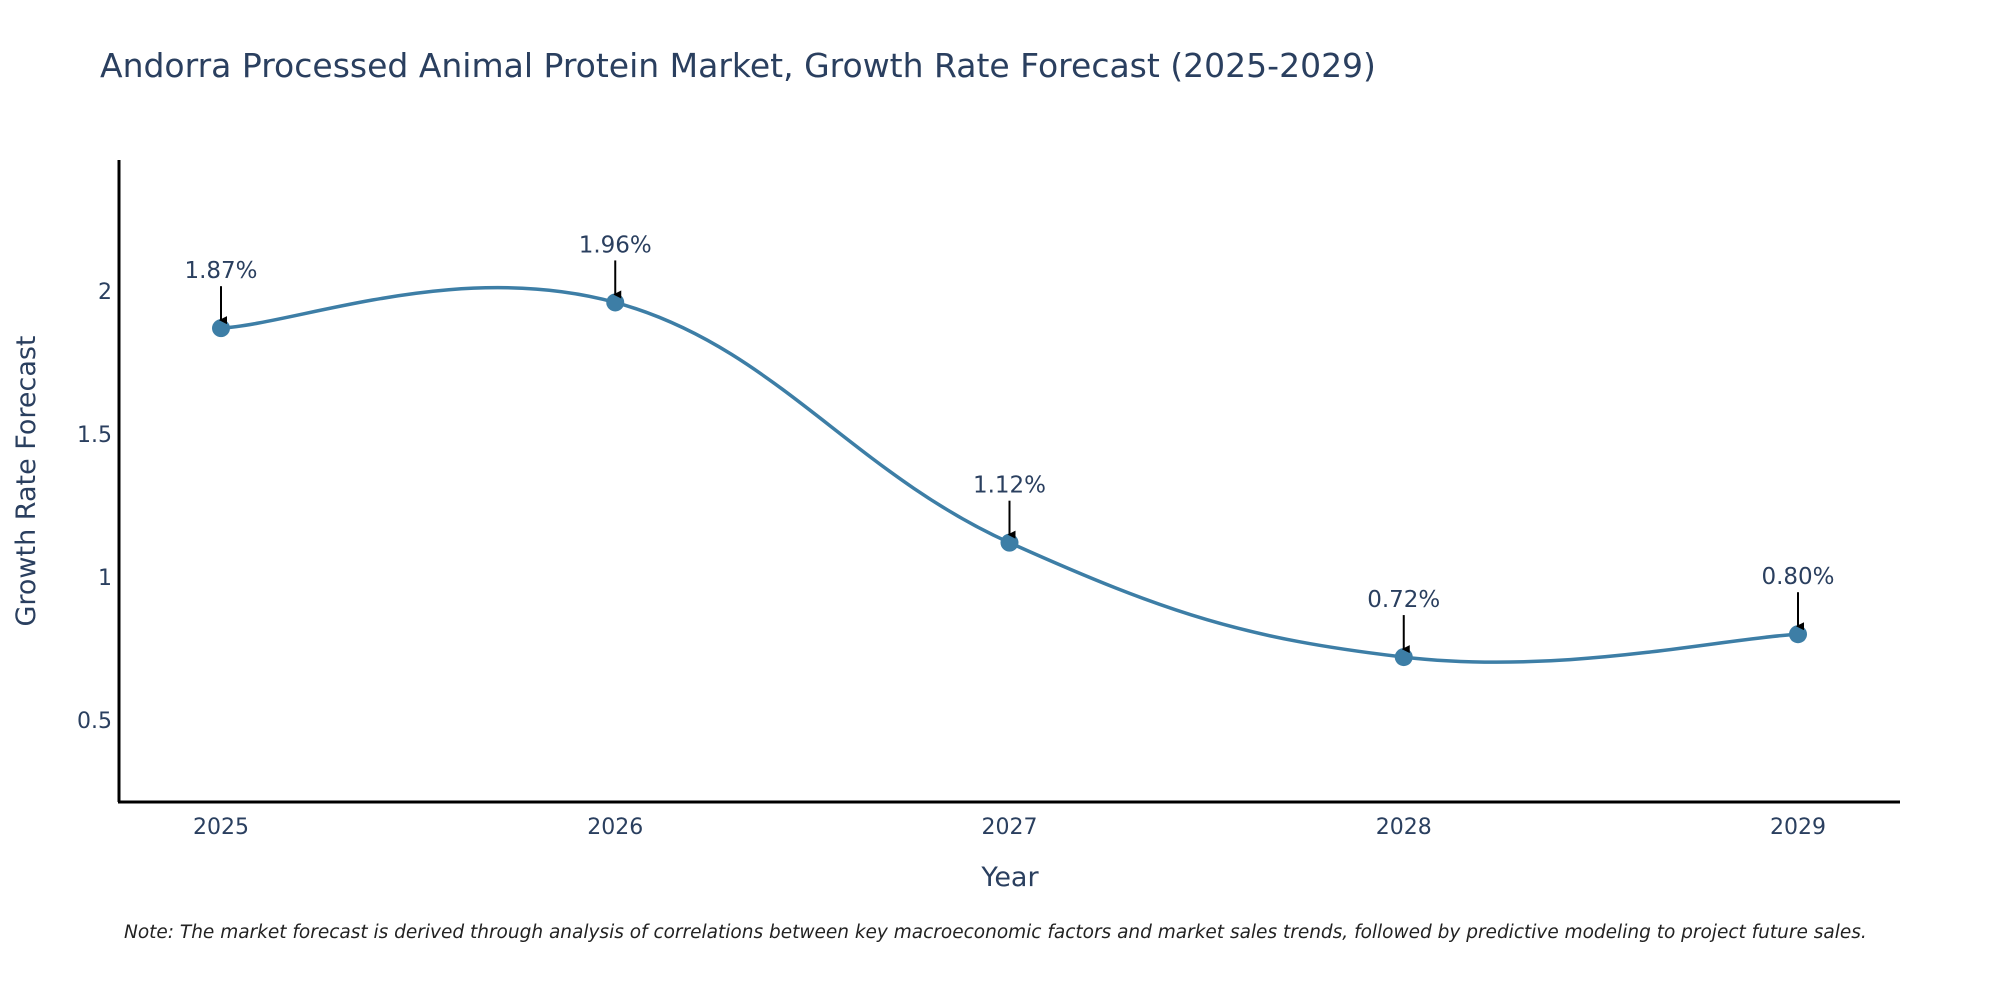  Describe the element at coordinates (94, 507) in the screenshot. I see `y-tick-labels: 0.5 1 1.5 2` at that location.